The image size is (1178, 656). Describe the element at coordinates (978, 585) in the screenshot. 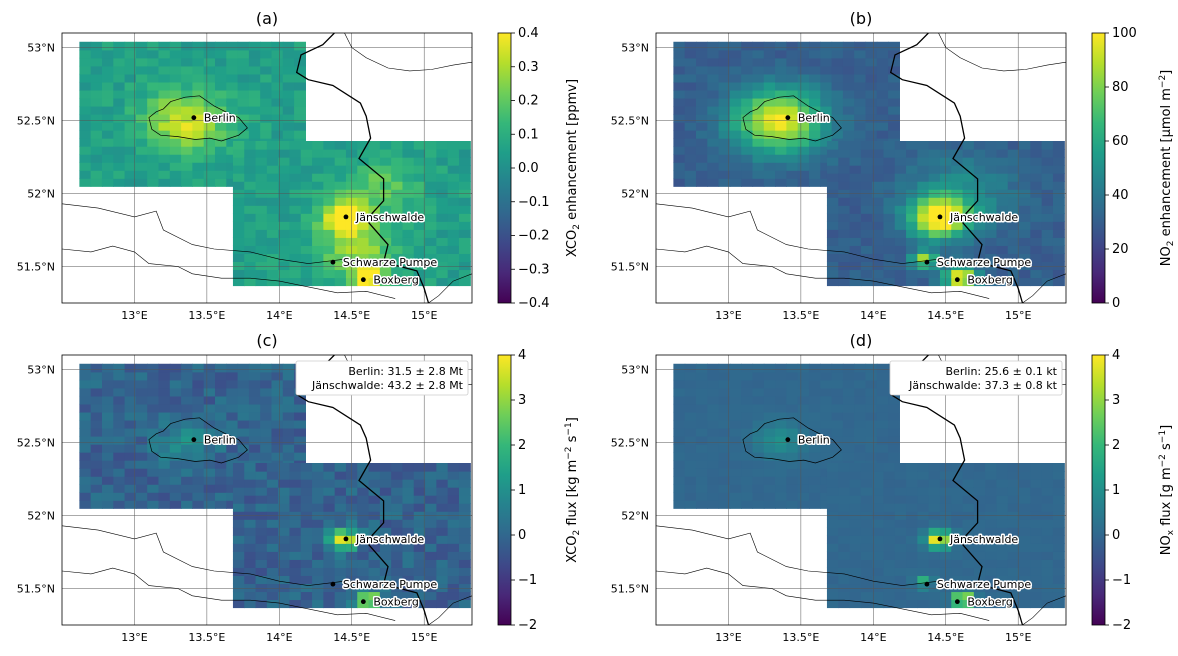

I see `city-marker: Schwarze Pumpe` at that location.